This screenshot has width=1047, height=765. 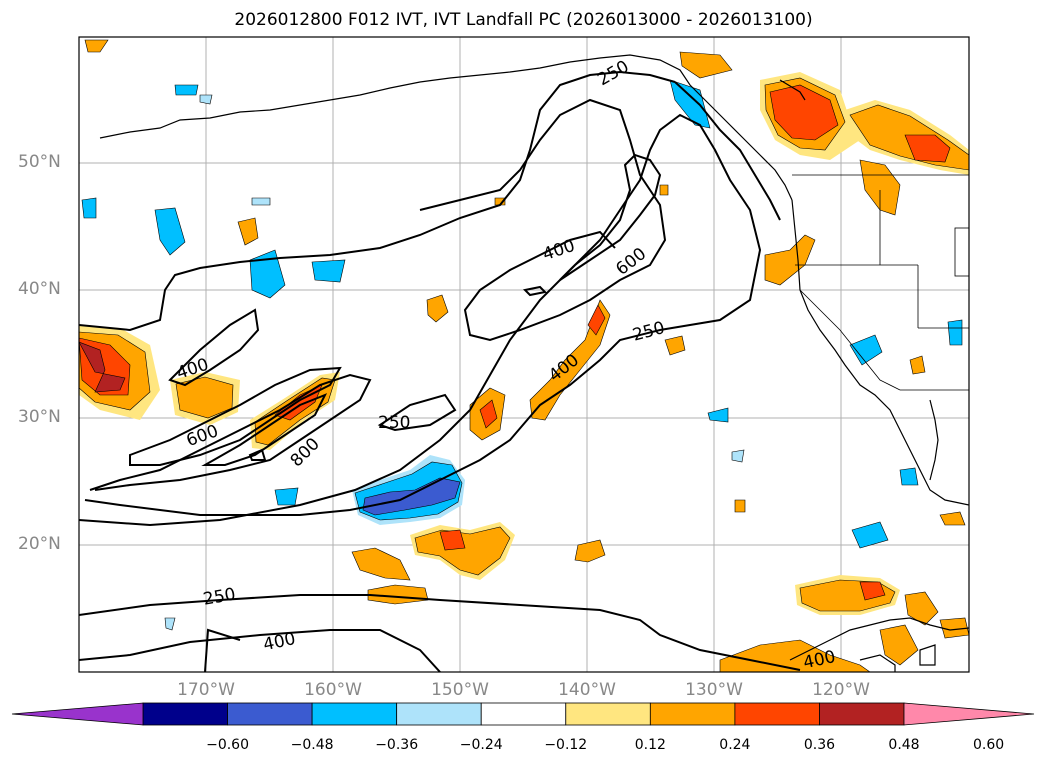 What do you see at coordinates (227, 745) in the screenshot?
I see `colorbar-tick-label: −0.60` at bounding box center [227, 745].